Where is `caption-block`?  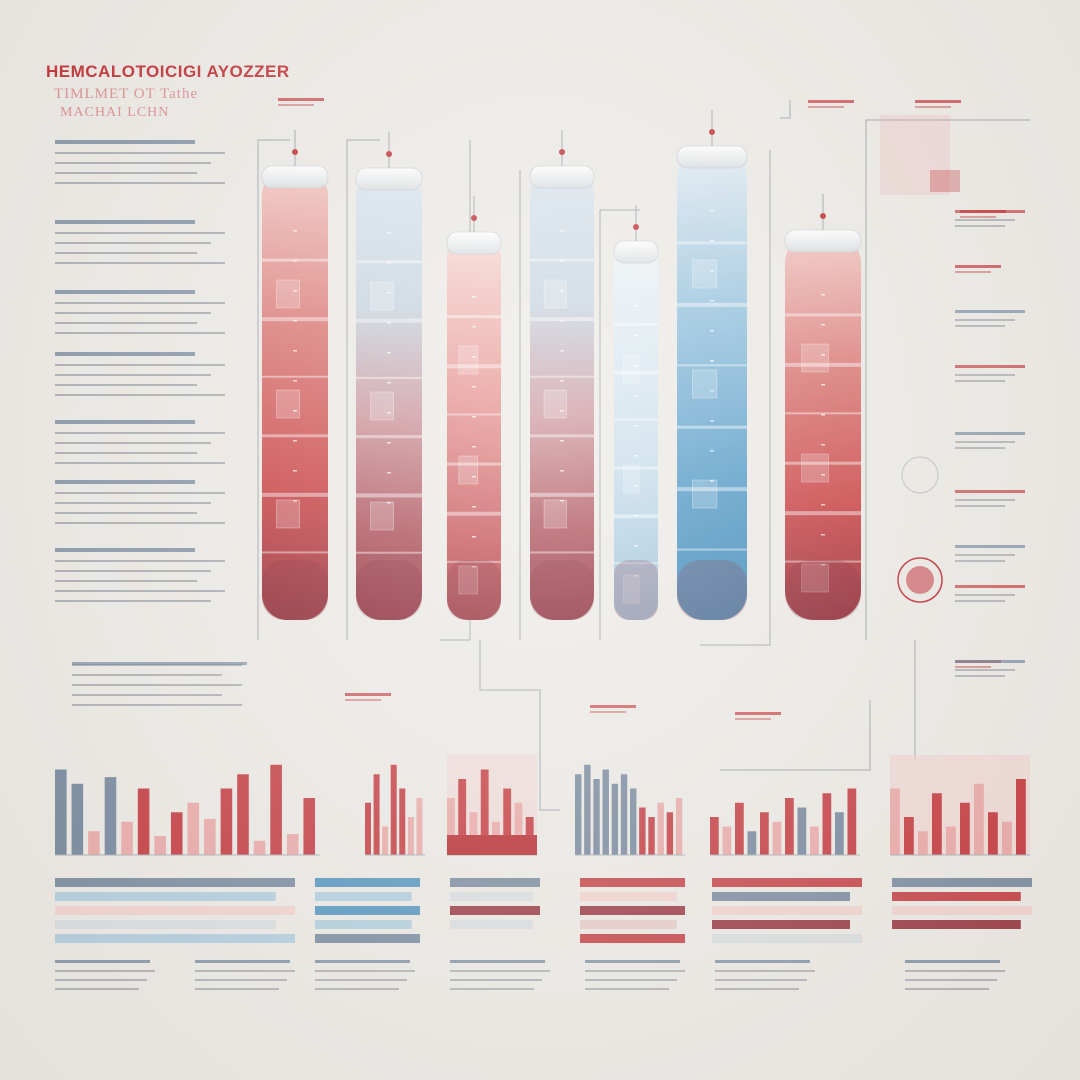
caption-block is located at coordinates (365, 975).